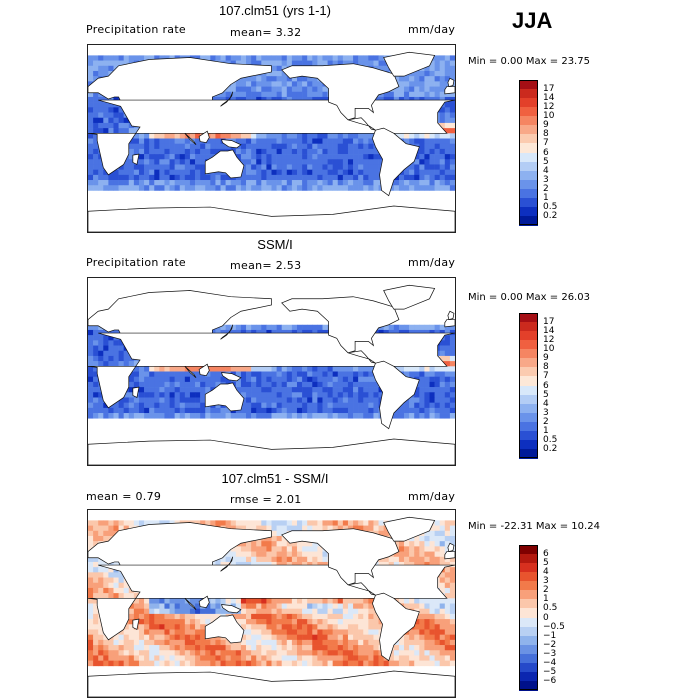  Describe the element at coordinates (546, 358) in the screenshot. I see `colorbar-label: 9` at that location.